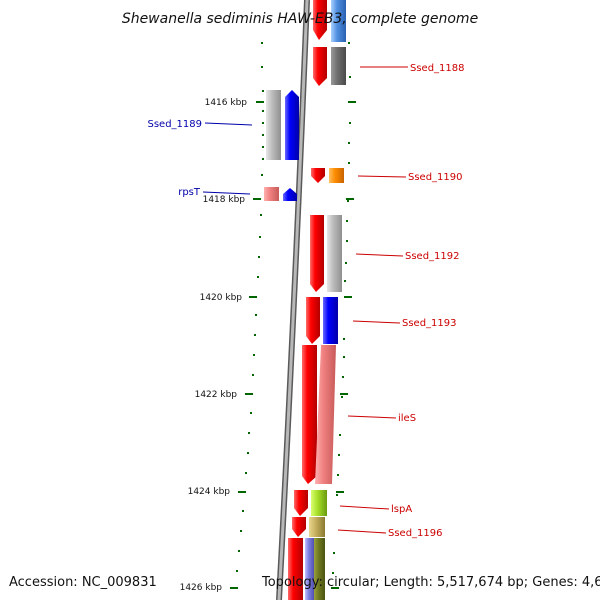 The image size is (600, 600). I want to click on left-dot-track, so click(250, 307).